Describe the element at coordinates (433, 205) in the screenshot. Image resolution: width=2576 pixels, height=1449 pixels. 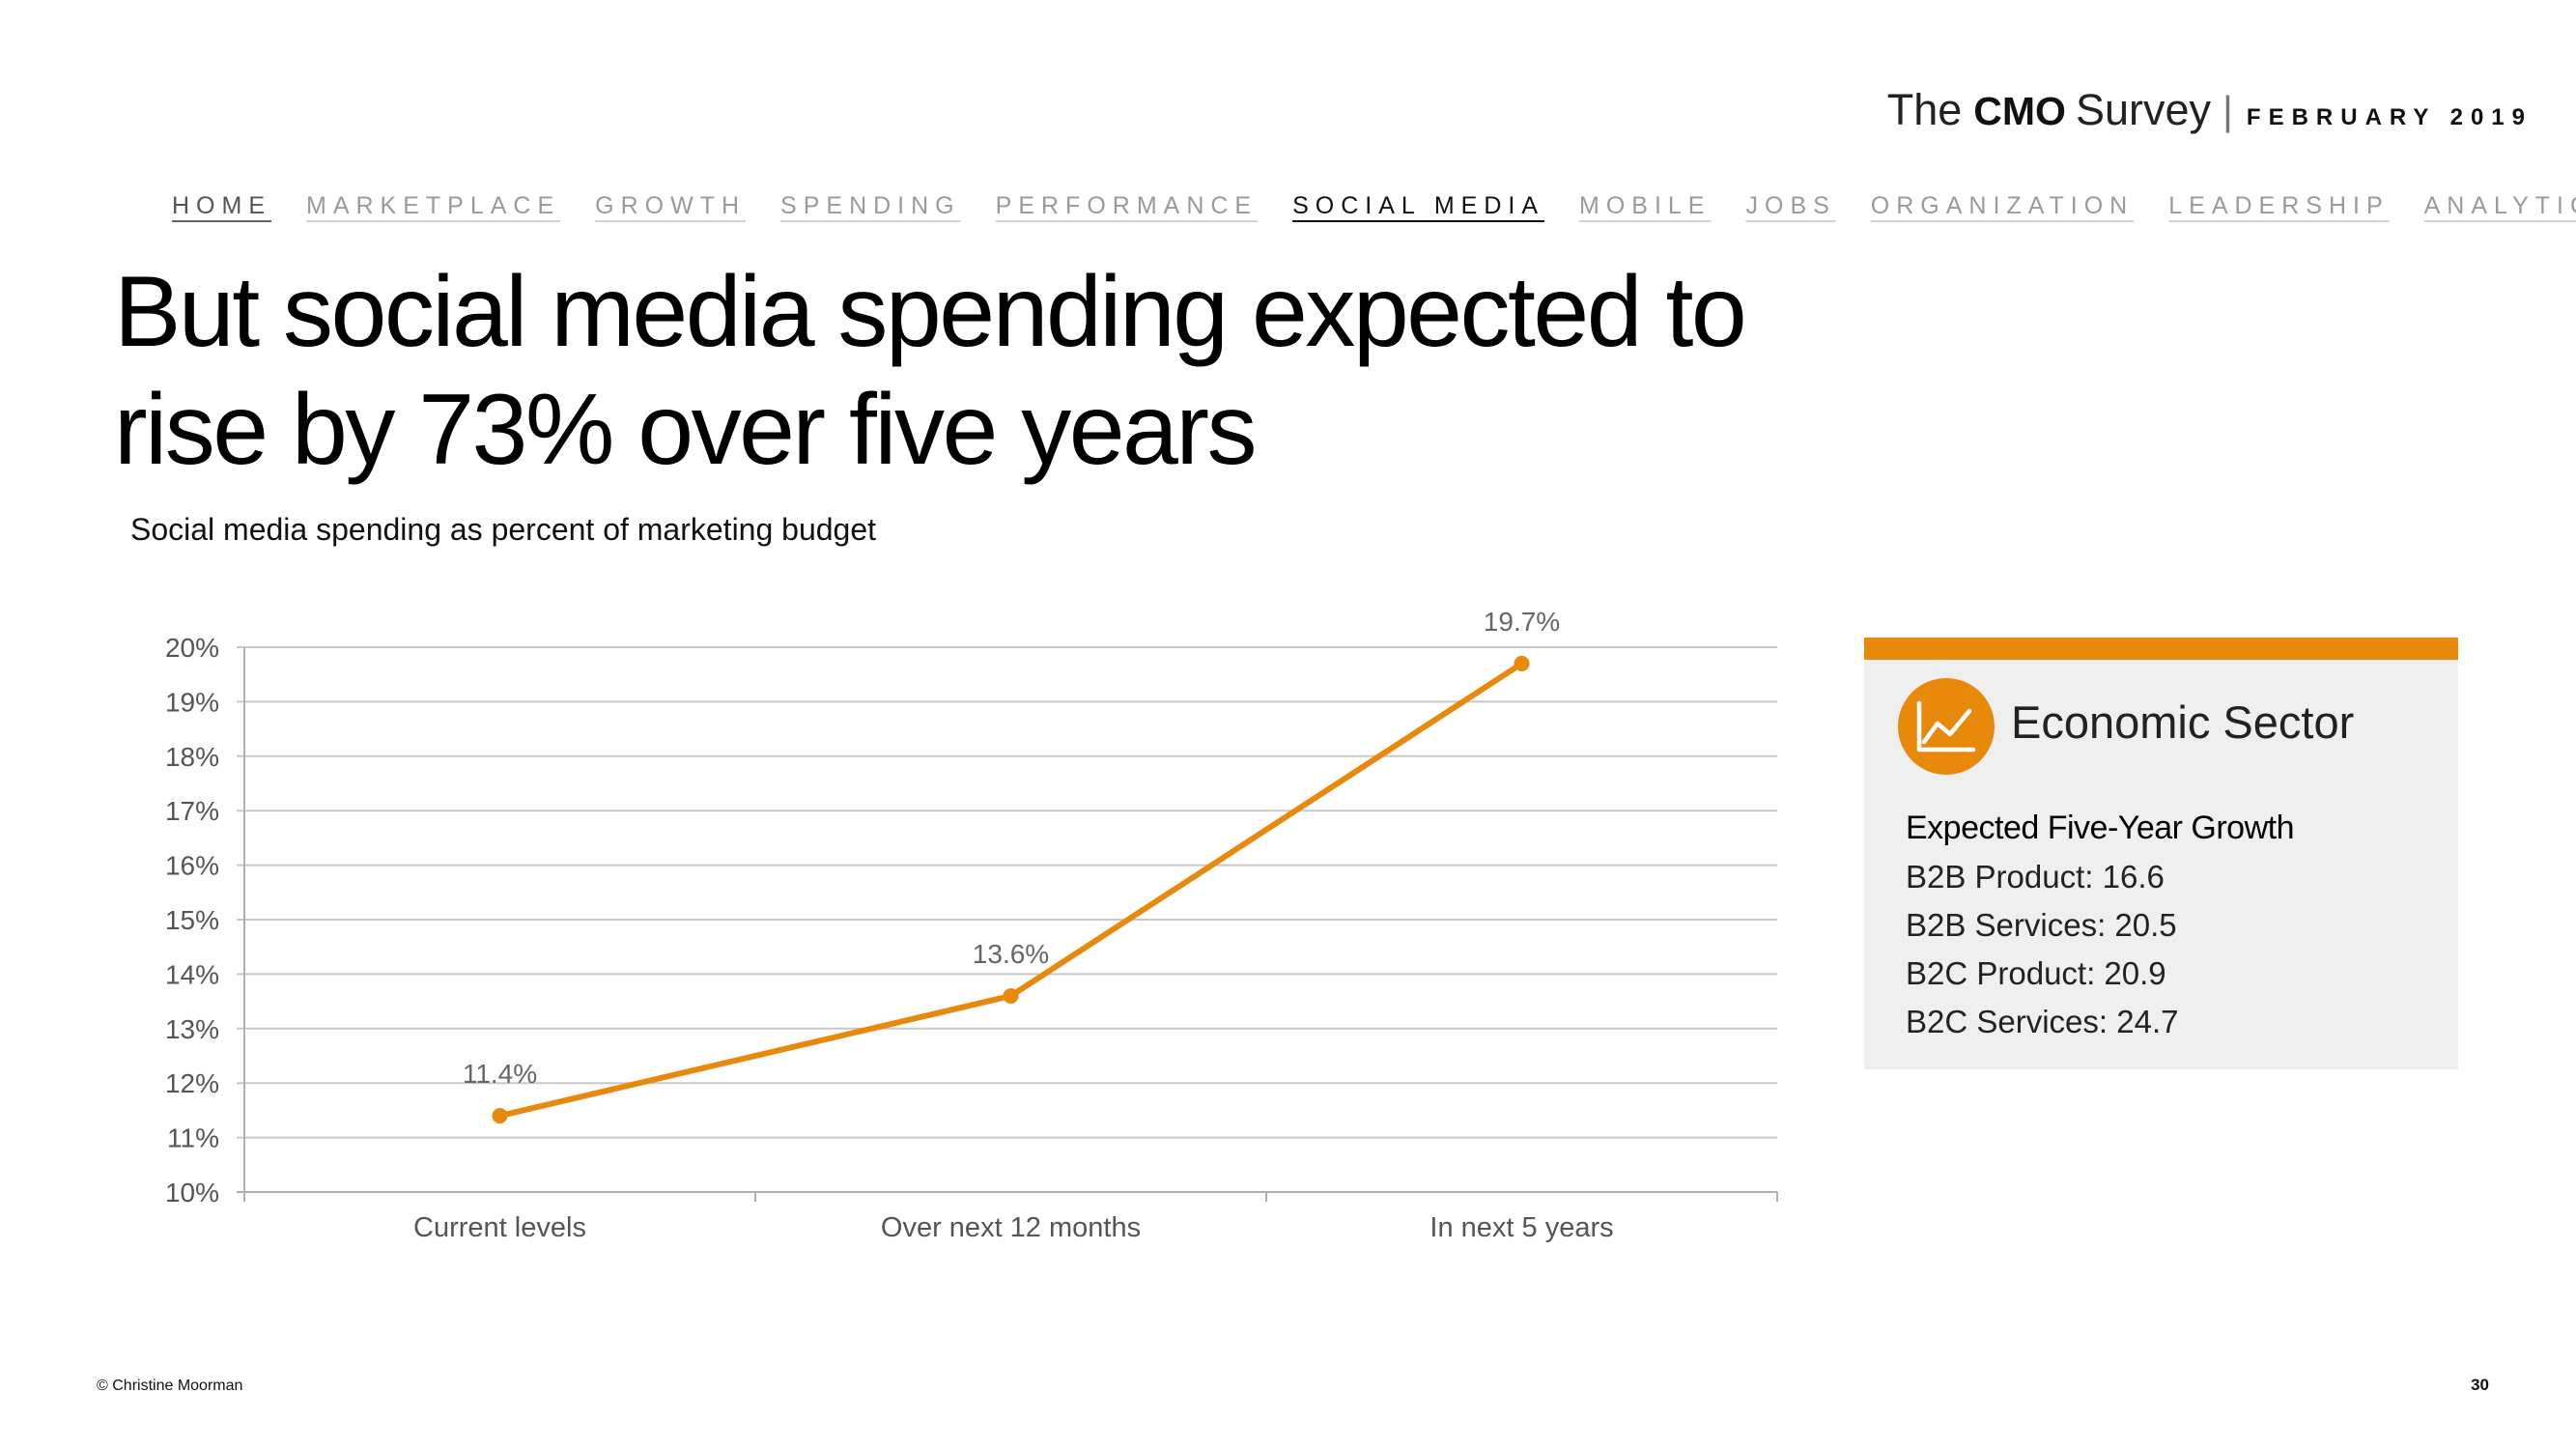
I see `nav-item-marketplace: MARKETPLACE` at that location.